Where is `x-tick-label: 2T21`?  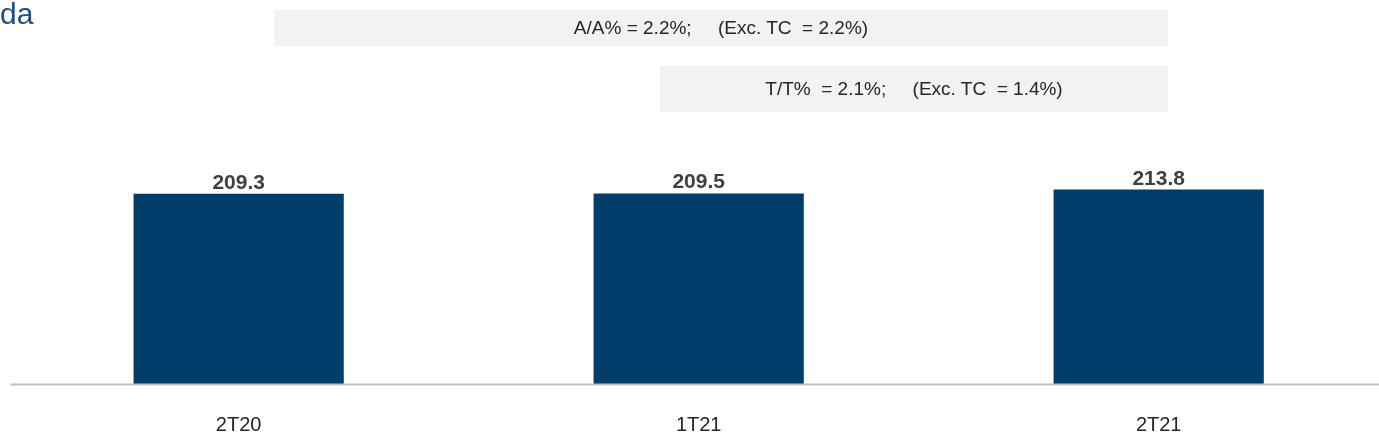 x-tick-label: 2T21 is located at coordinates (1158, 423).